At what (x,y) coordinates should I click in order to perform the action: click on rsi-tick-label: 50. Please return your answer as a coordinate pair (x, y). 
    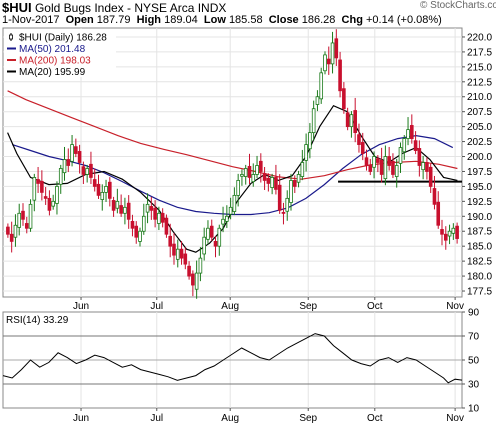
    Looking at the image, I should click on (474, 361).